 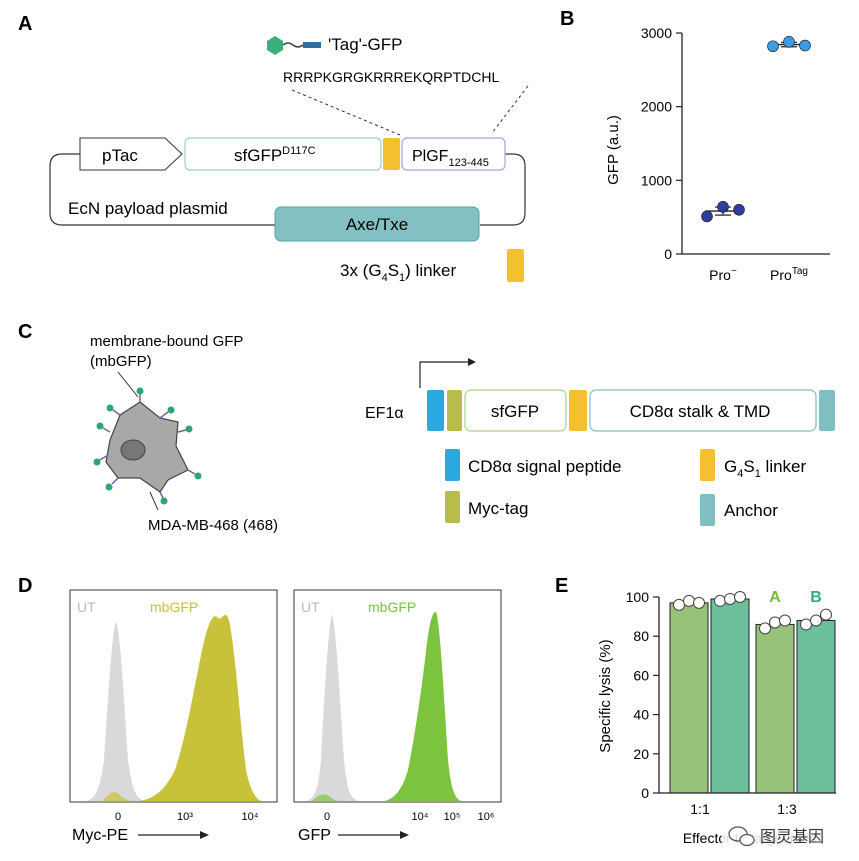 I want to click on axe-txe-box, so click(x=377, y=224).